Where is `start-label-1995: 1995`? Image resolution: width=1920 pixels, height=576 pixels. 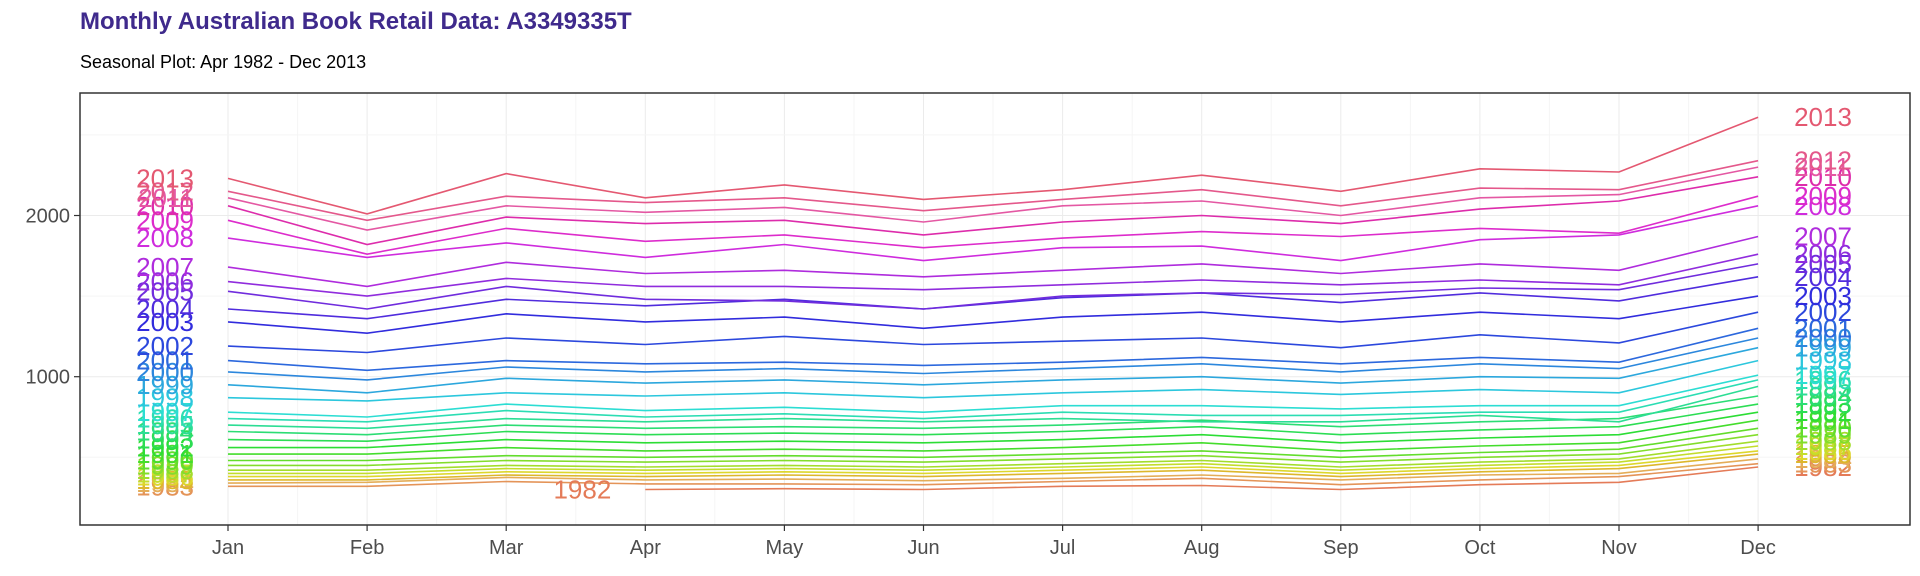
start-label-1995: 1995 is located at coordinates (165, 425).